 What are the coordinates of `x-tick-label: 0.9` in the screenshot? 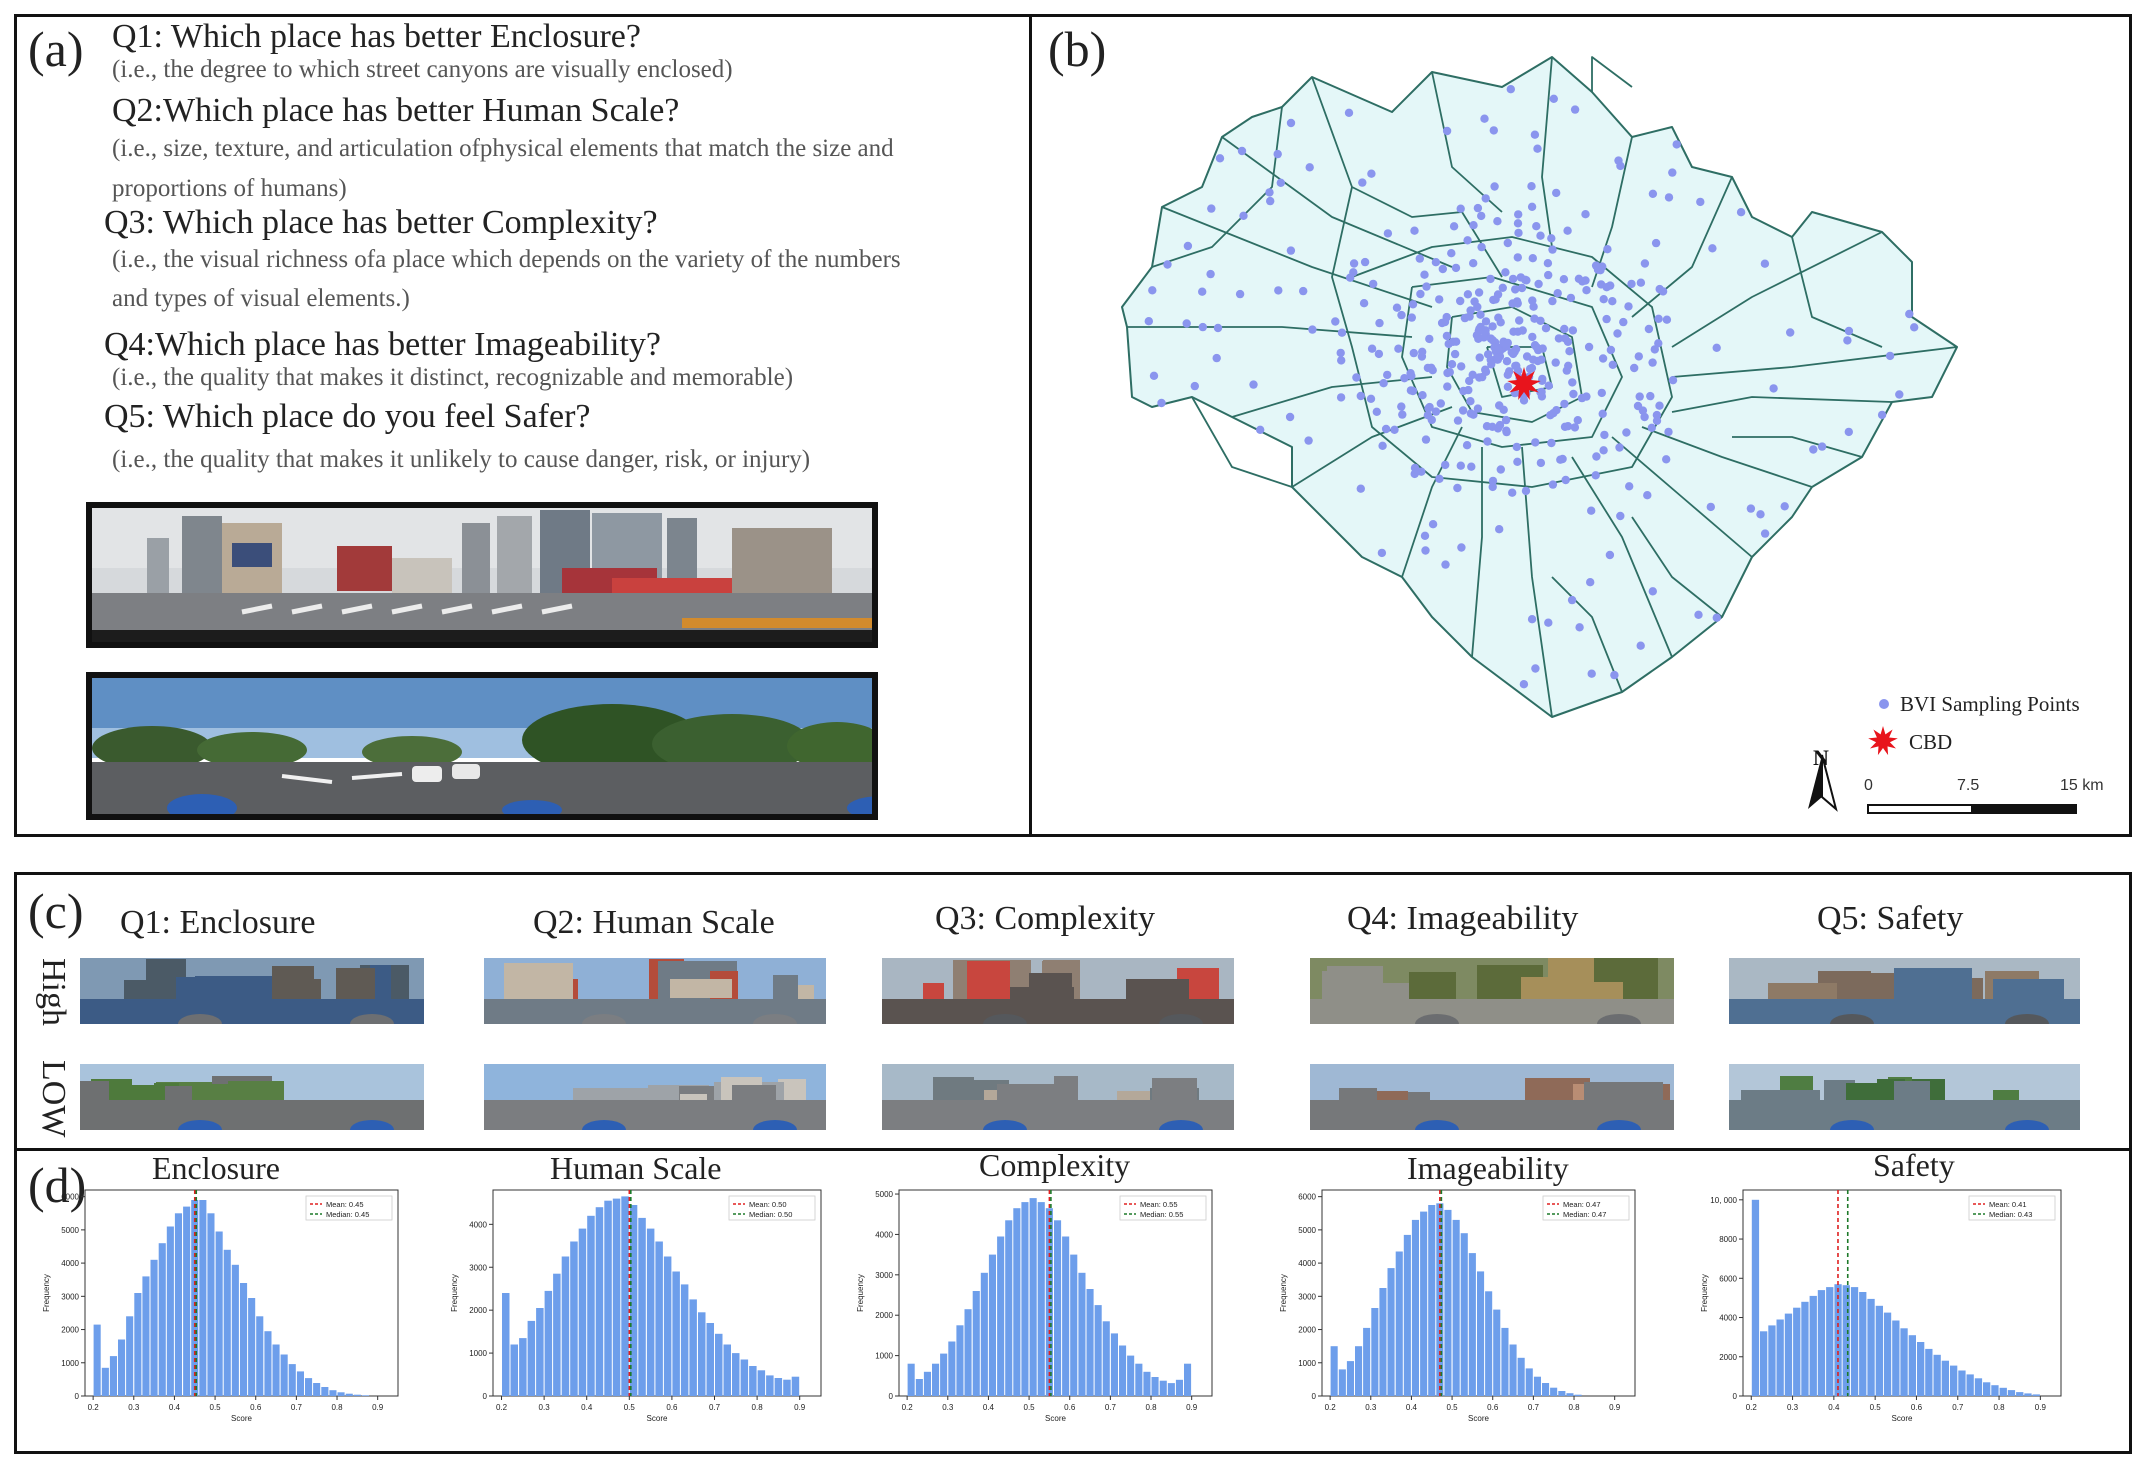 It's located at (378, 1407).